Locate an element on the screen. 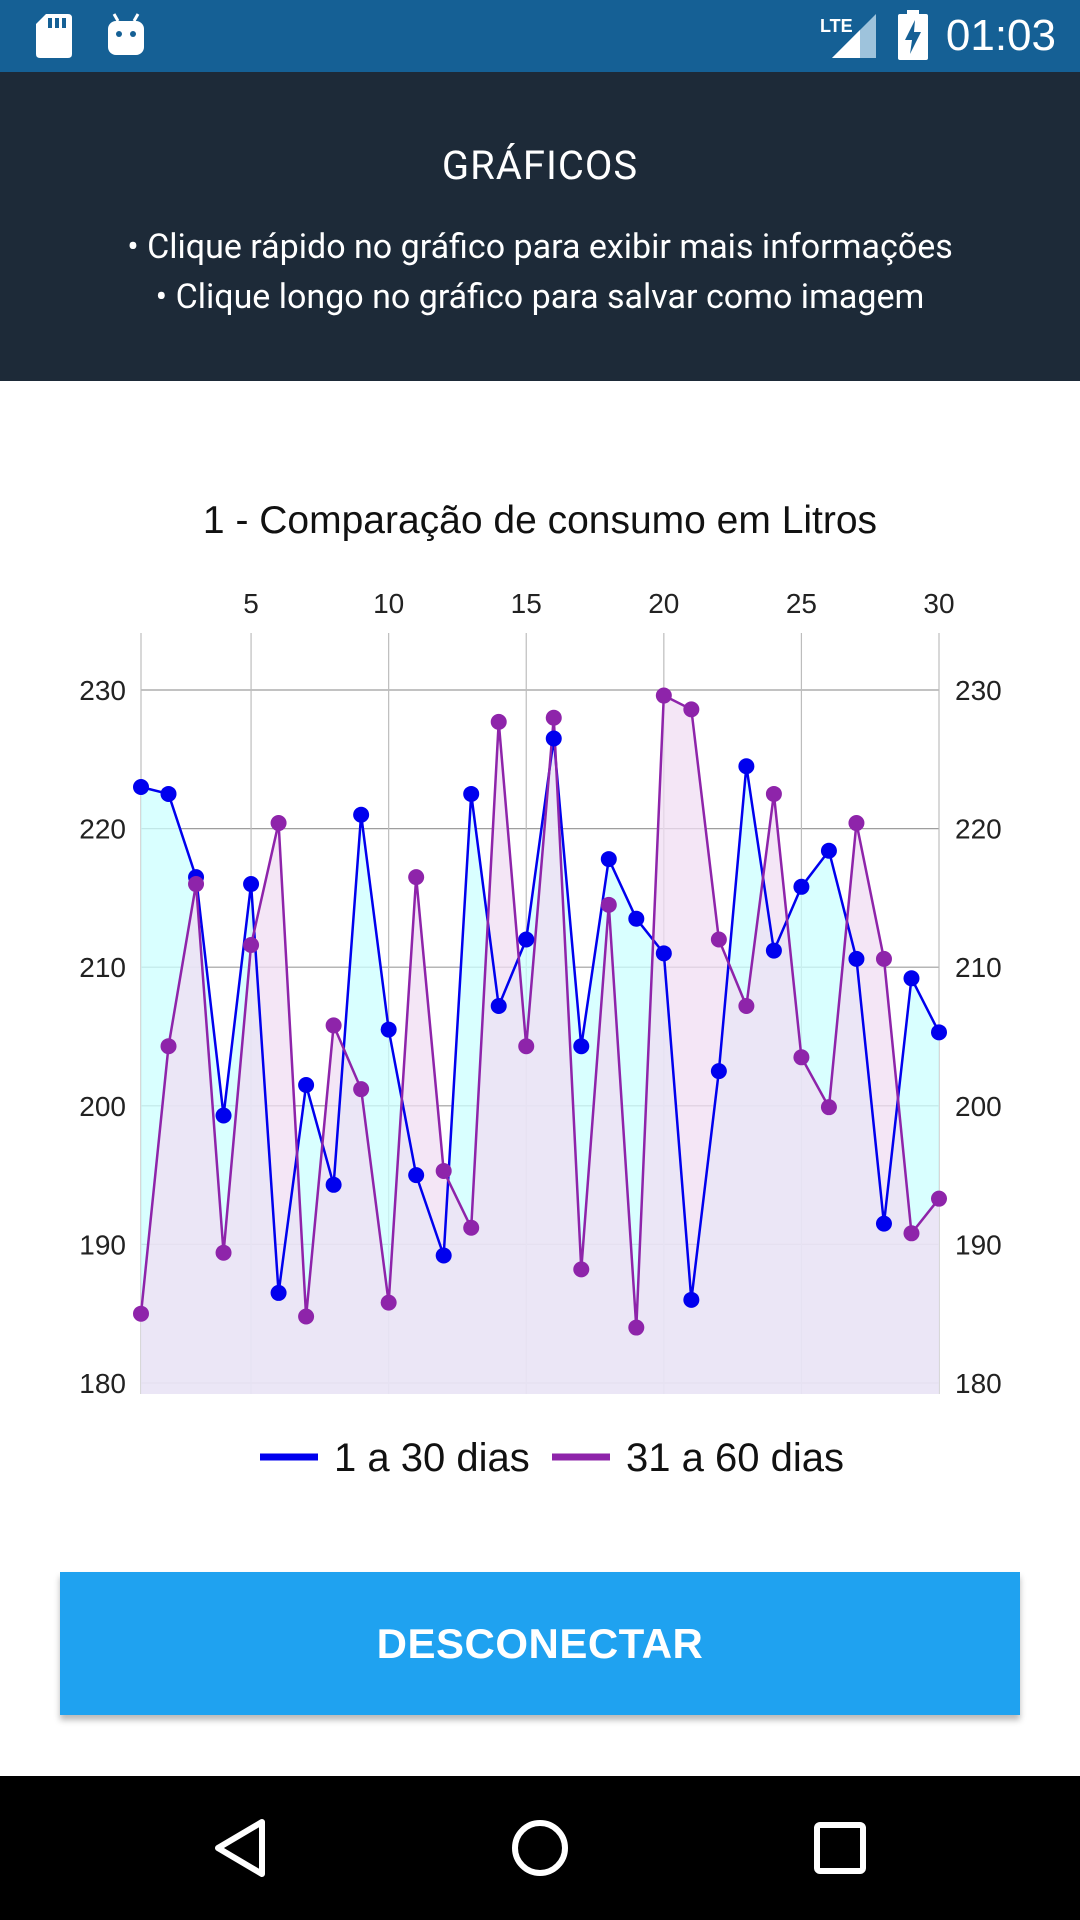 Image resolution: width=1080 pixels, height=1920 pixels. legend-label-2: 31 a 60 dias is located at coordinates (735, 1458).